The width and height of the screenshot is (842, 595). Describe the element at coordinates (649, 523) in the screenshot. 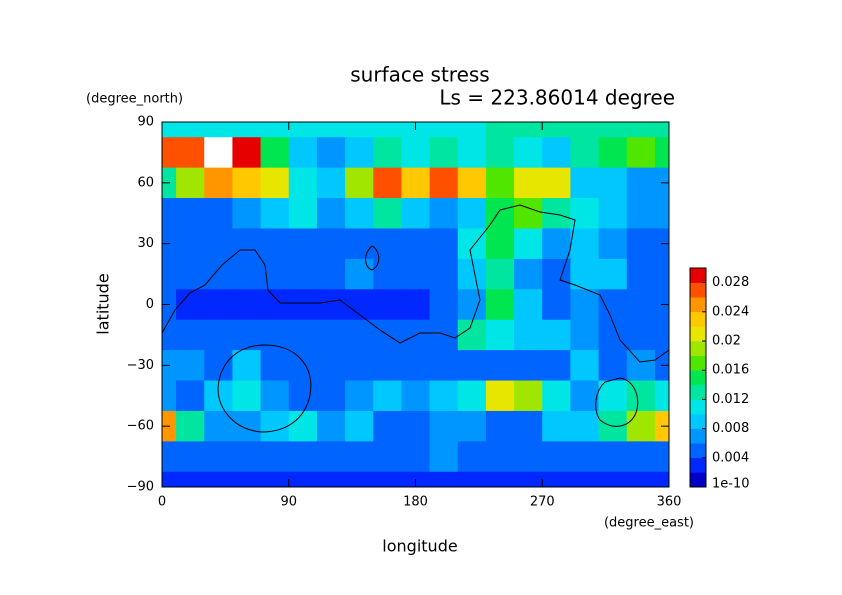

I see `x-unit: (degree_east)` at that location.